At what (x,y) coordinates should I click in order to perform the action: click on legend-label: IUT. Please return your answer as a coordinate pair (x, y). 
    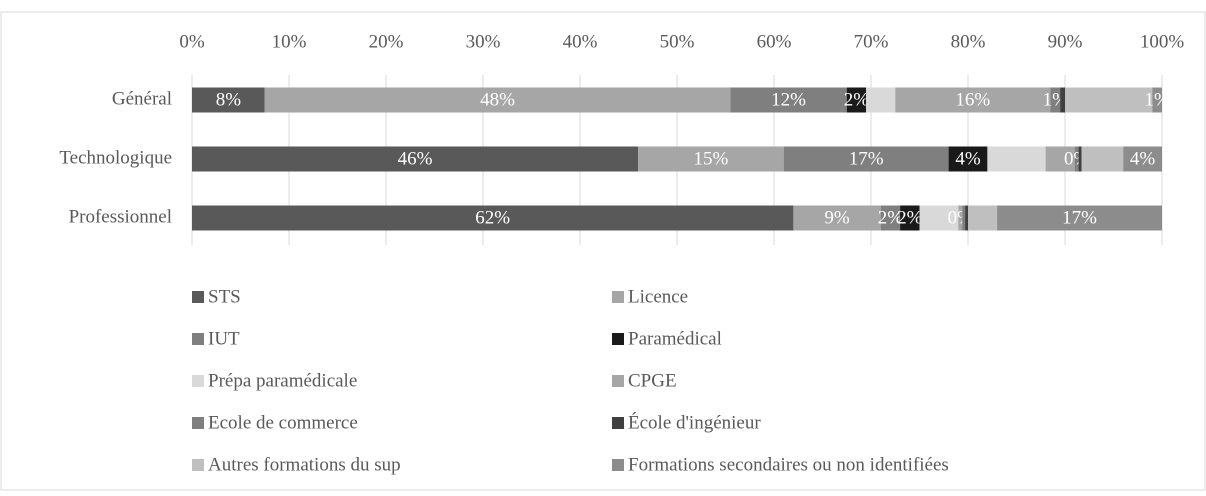
    Looking at the image, I should click on (224, 338).